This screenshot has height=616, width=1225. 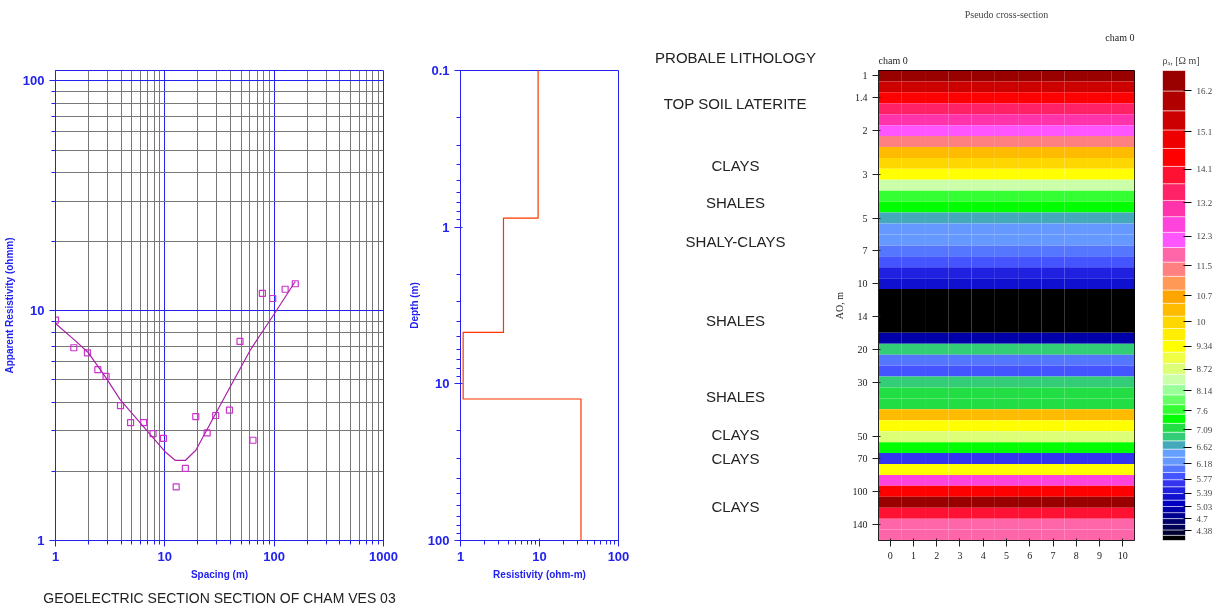 I want to click on color-bar-label: 8.72, so click(x=1204, y=369).